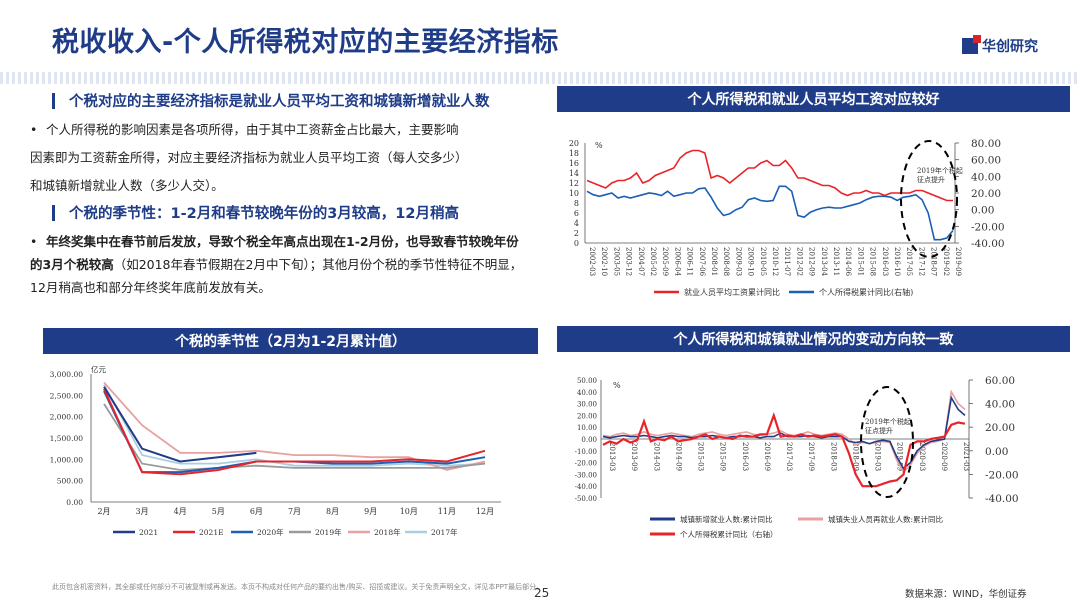 Image resolution: width=1080 pixels, height=606 pixels. What do you see at coordinates (702, 262) in the screenshot?
I see `x-tick-label: 2007-06` at bounding box center [702, 262].